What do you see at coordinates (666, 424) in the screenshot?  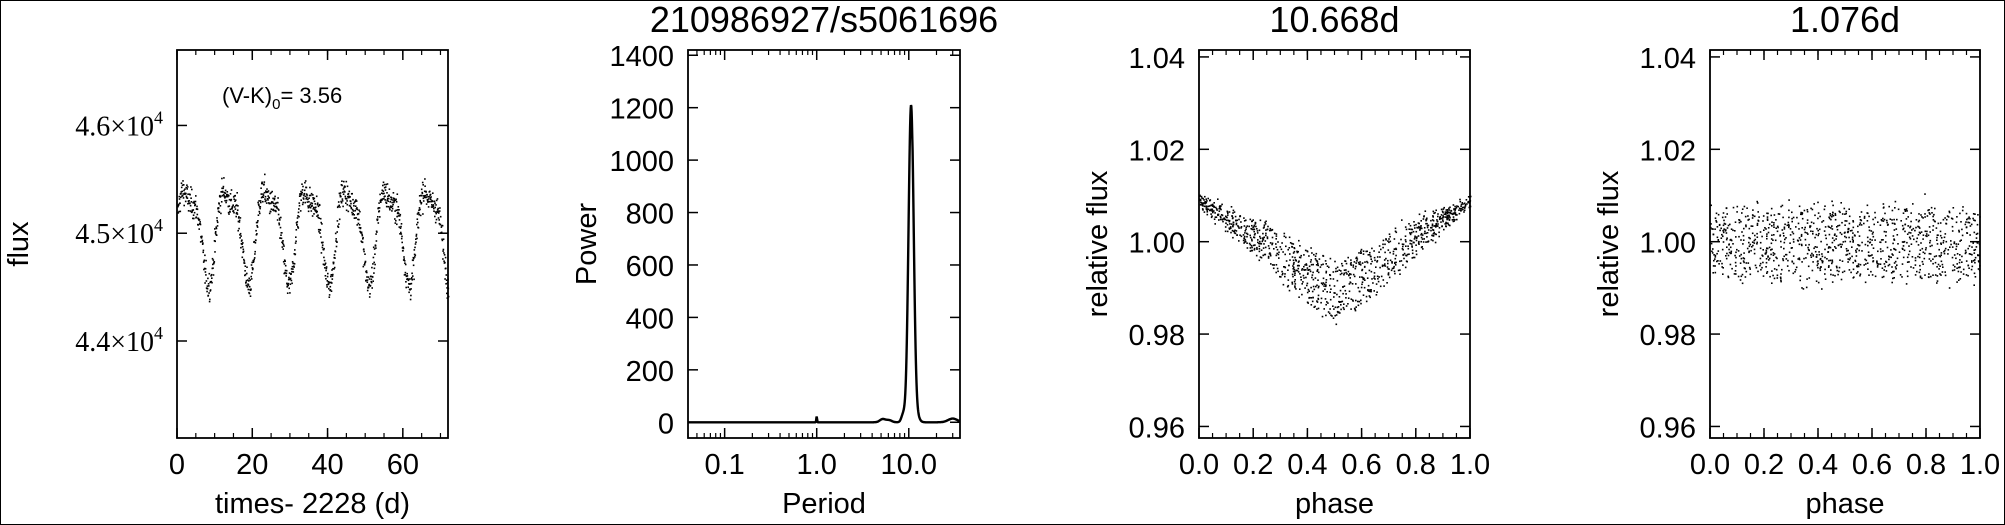 I see `y-tick-label: 0` at bounding box center [666, 424].